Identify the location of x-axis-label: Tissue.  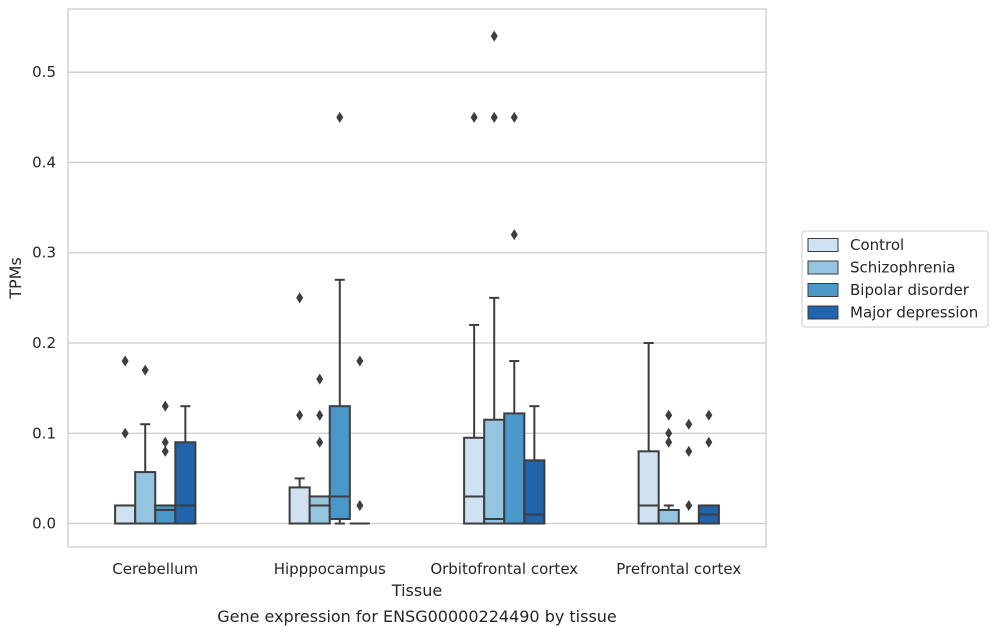
(416, 590).